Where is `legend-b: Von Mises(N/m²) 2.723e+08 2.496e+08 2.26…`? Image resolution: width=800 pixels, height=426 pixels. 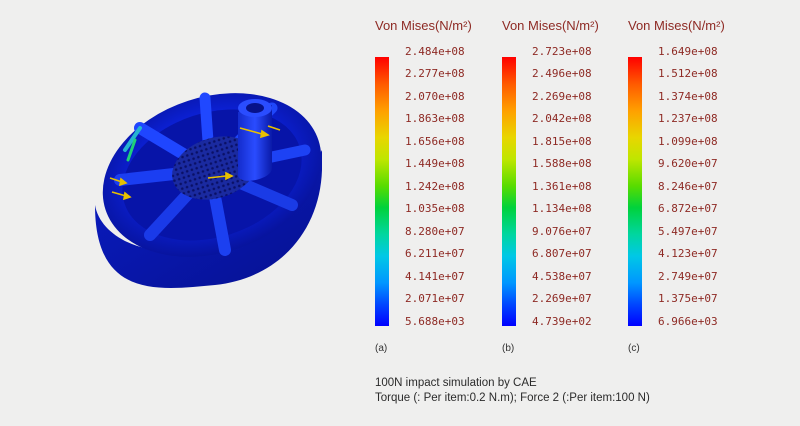
legend-b: Von Mises(N/m²) 2.723e+08 2.496e+08 2.26… is located at coordinates (567, 180).